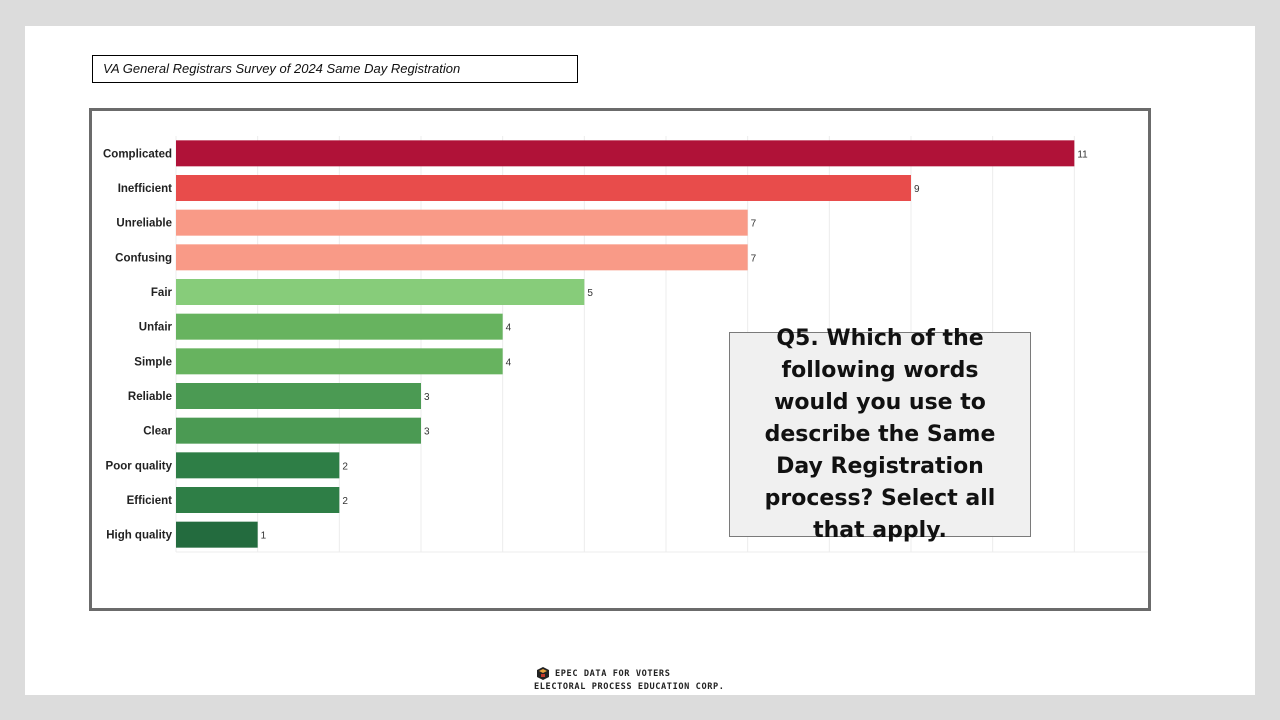 The height and width of the screenshot is (720, 1280). I want to click on footer-line2: ELECTORAL PROCESS EDUCATION CORP., so click(629, 687).